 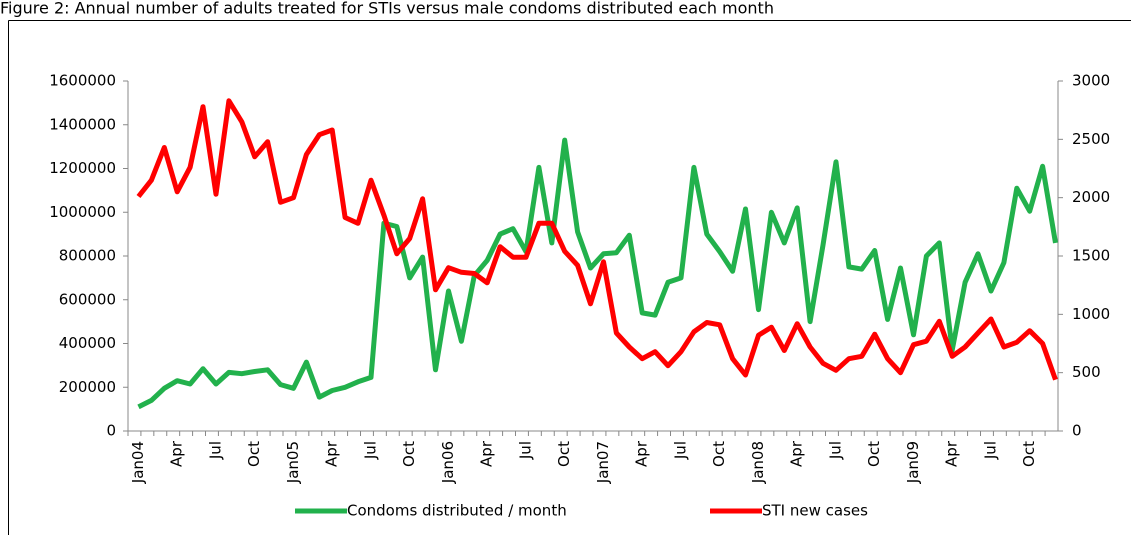 I want to click on y-tick-label: 1000000, so click(x=82, y=212).